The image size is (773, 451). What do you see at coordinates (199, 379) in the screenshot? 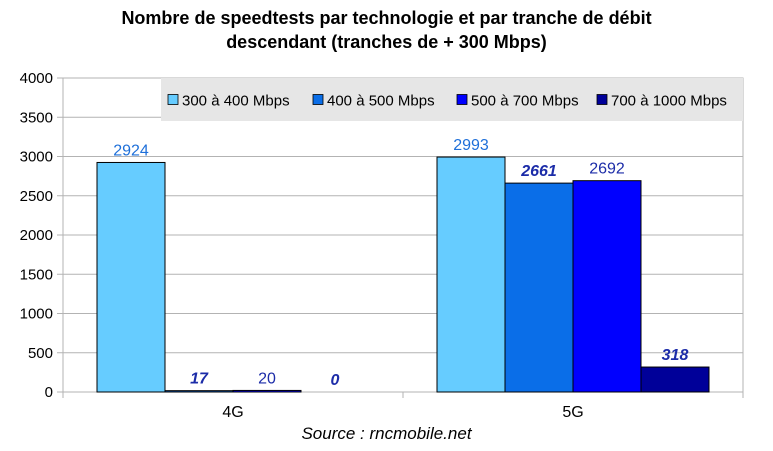
I see `bar-value-label: 17` at bounding box center [199, 379].